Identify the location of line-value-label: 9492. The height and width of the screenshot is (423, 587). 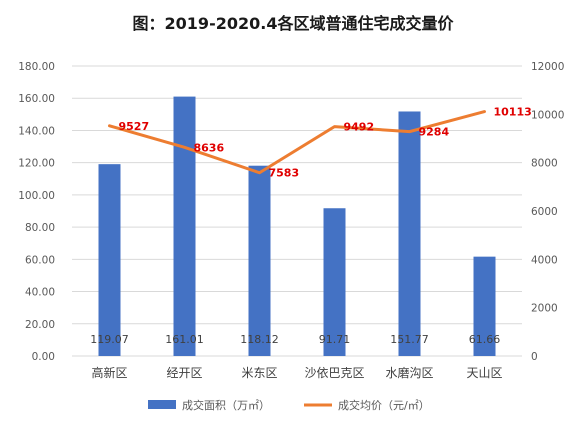
(359, 127).